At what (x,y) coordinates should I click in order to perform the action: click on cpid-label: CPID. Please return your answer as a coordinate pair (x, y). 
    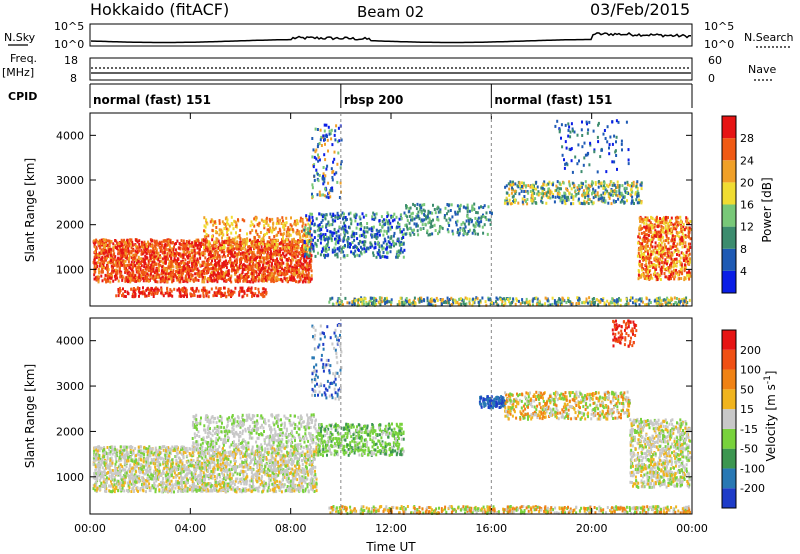
    Looking at the image, I should click on (22, 96).